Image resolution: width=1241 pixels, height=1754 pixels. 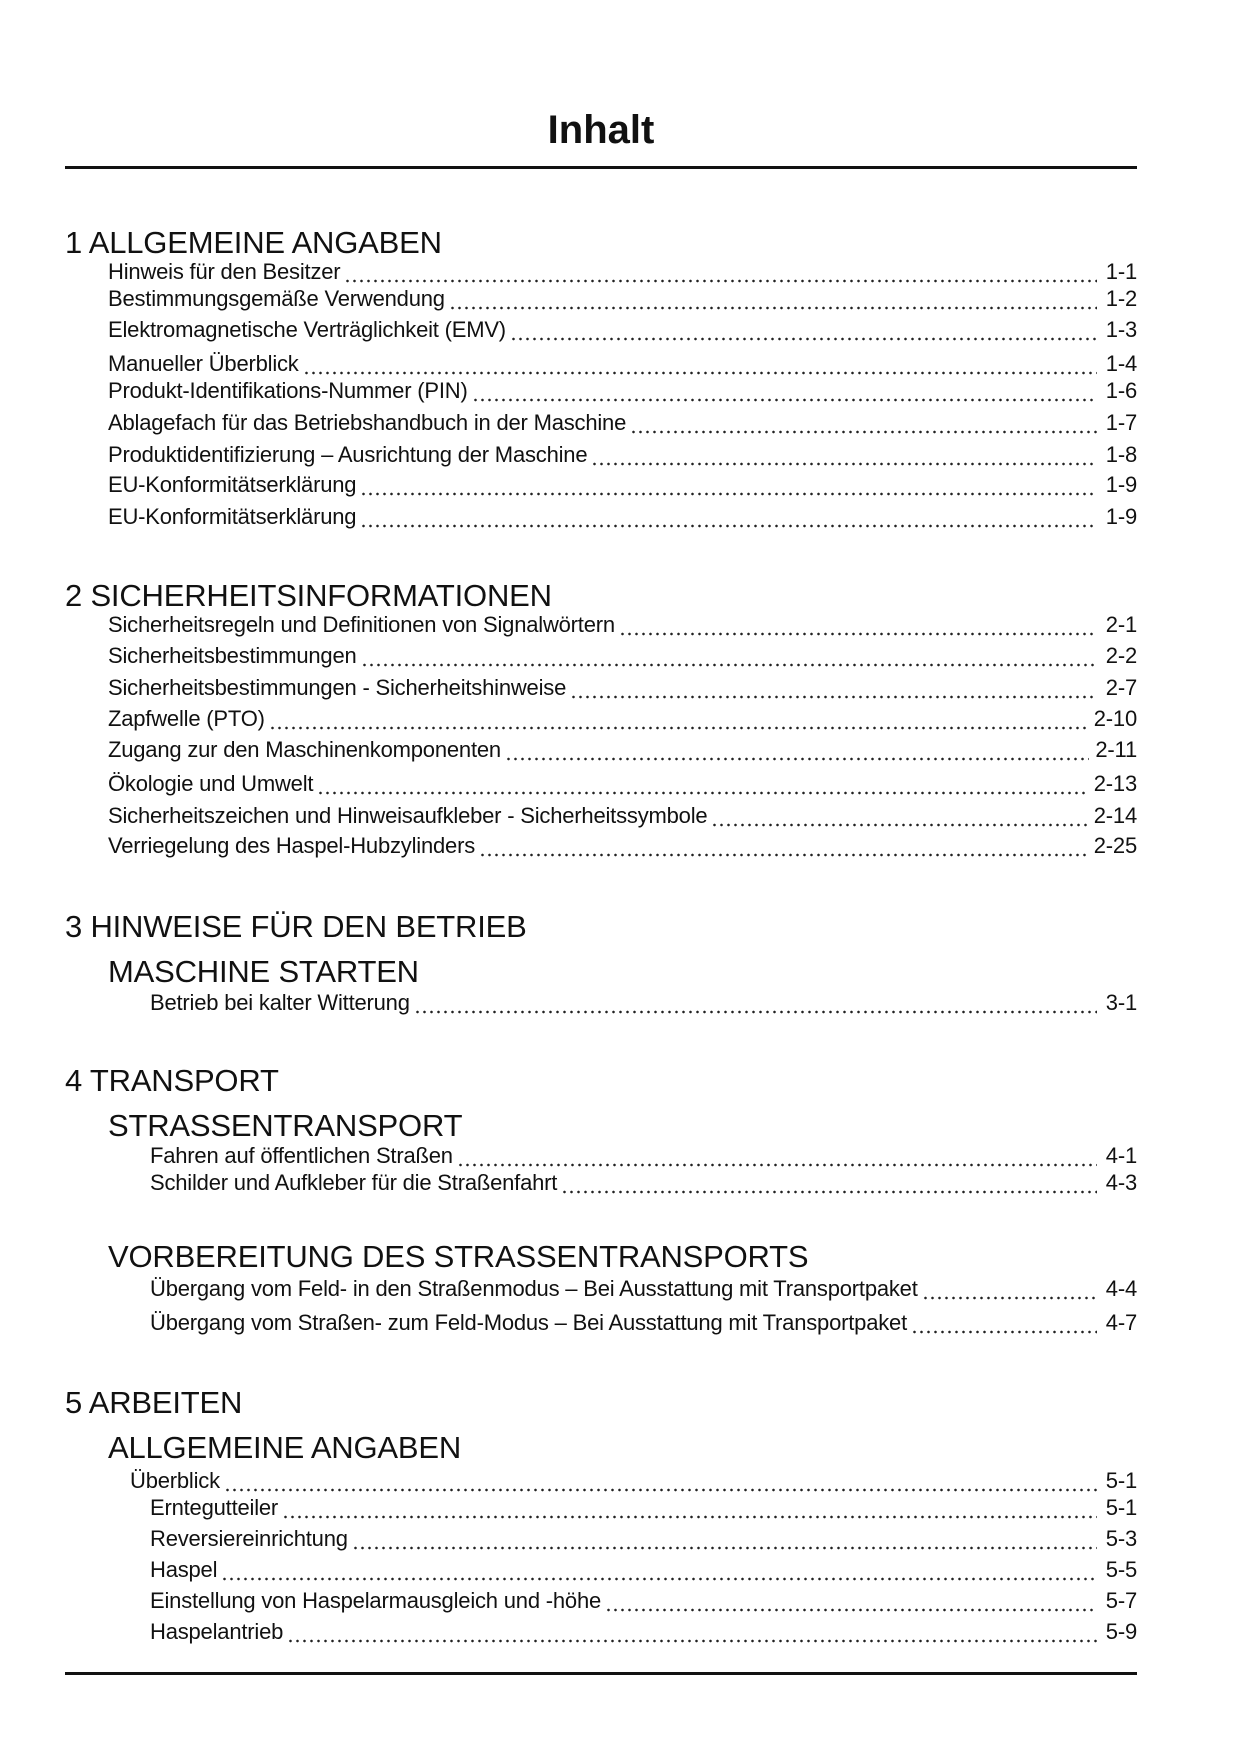 I want to click on entry-title: Manueller Überblick, so click(x=203, y=363).